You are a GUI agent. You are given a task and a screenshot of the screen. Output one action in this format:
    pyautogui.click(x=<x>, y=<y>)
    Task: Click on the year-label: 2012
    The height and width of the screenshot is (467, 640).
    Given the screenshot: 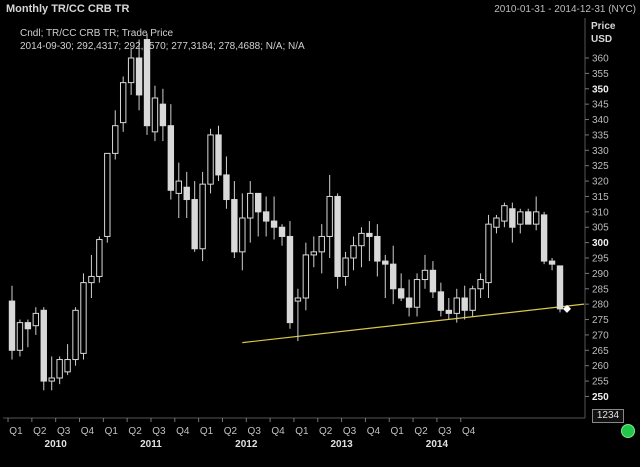 What is the action you would take?
    pyautogui.click(x=246, y=444)
    